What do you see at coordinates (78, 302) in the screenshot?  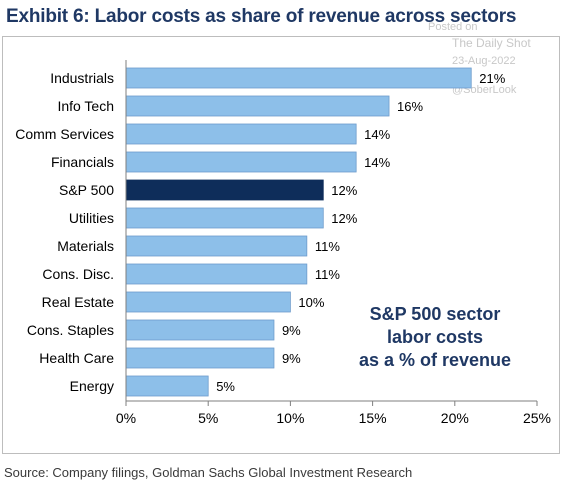 I see `category-label: Real Estate` at bounding box center [78, 302].